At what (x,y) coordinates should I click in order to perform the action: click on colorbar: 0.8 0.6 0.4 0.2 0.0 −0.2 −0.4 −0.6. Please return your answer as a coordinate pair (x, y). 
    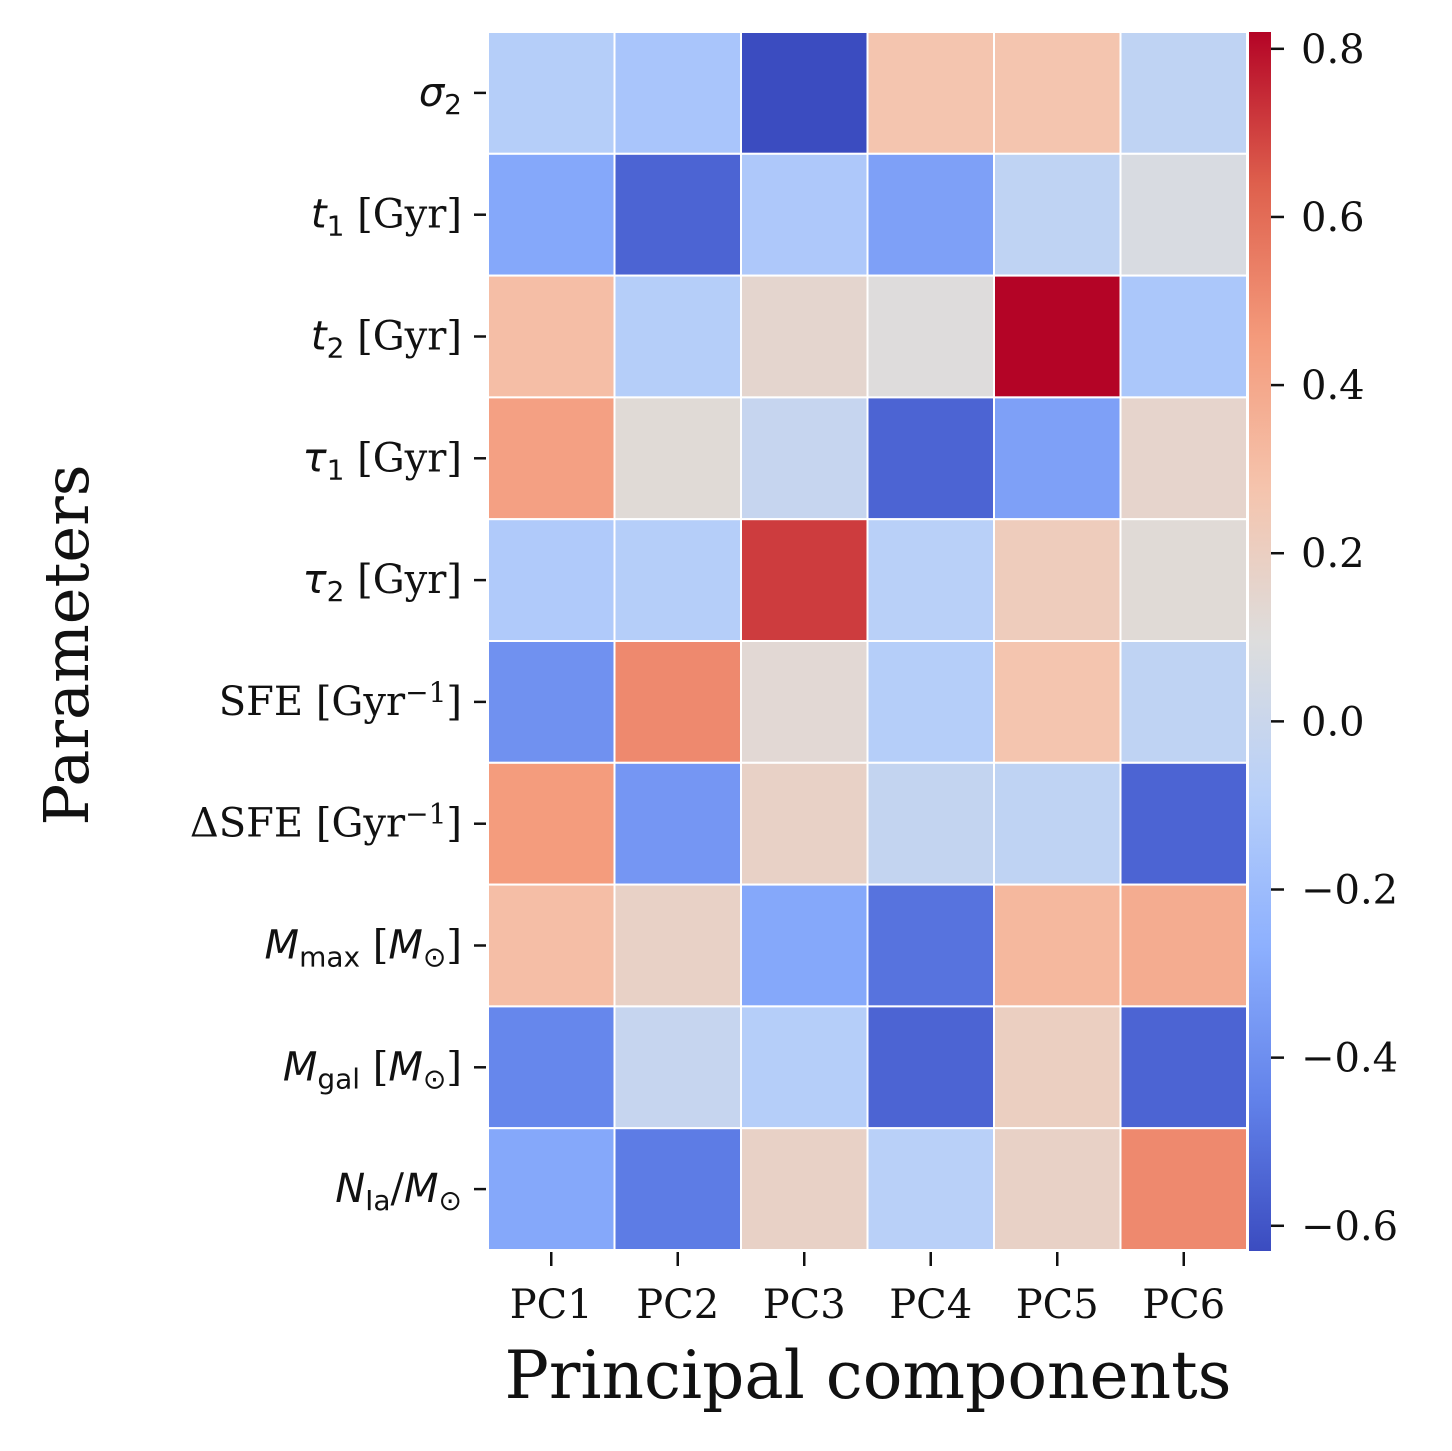
    Looking at the image, I should click on (1323, 639).